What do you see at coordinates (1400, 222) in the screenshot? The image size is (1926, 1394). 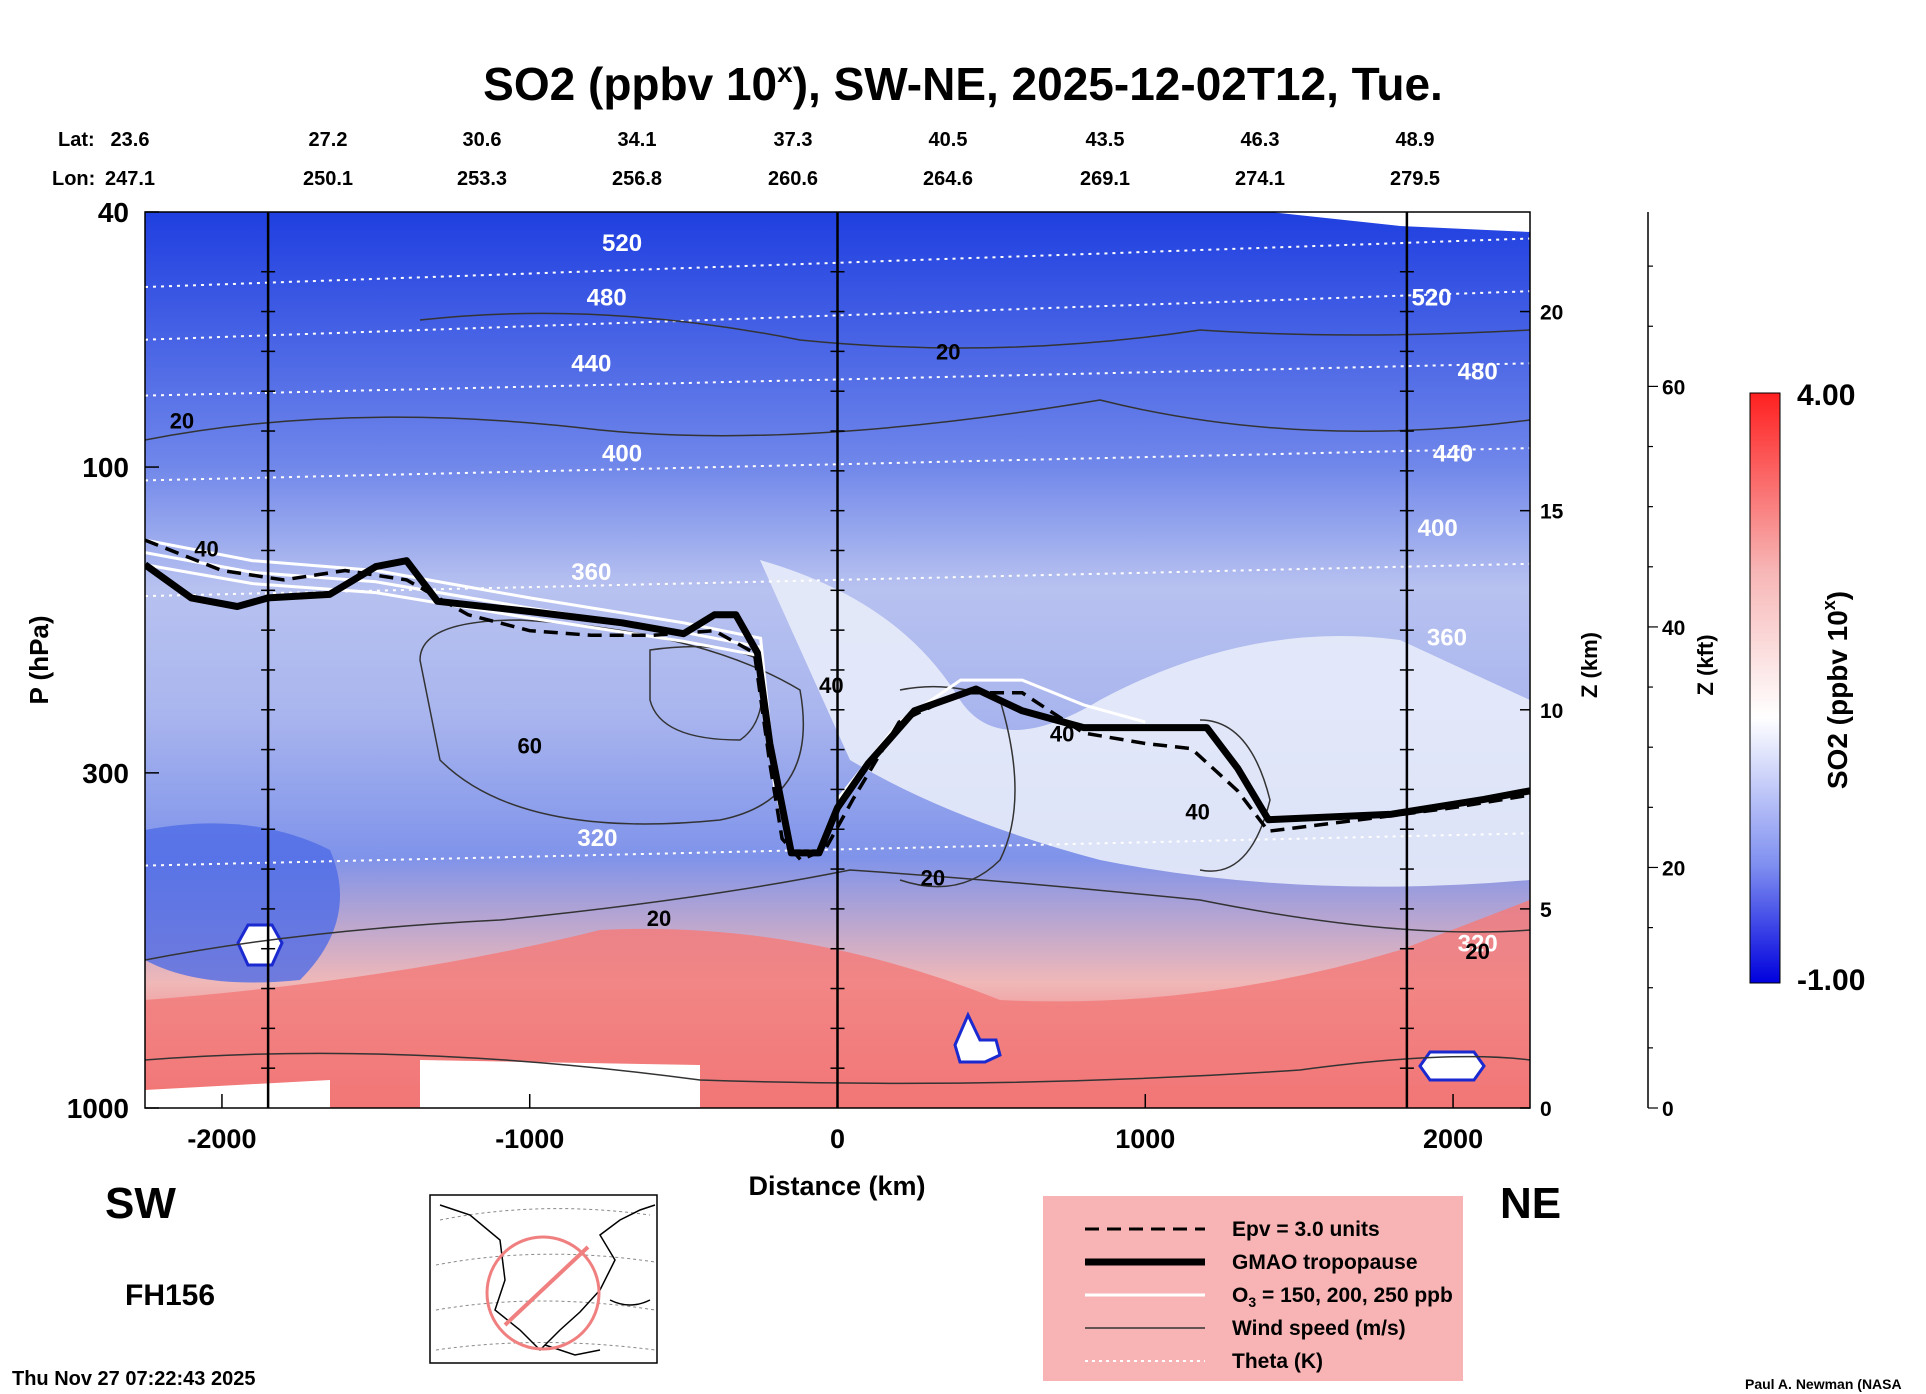 I see `stratosphere-white-notch` at bounding box center [1400, 222].